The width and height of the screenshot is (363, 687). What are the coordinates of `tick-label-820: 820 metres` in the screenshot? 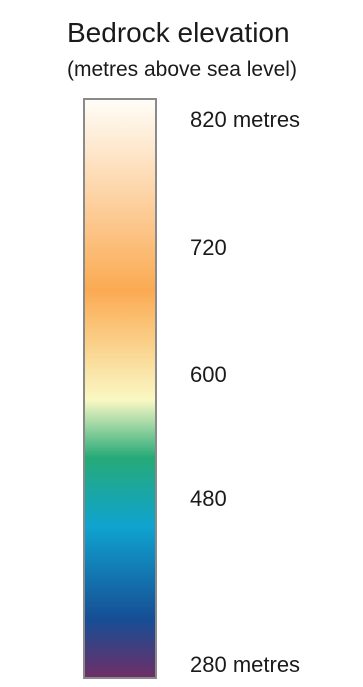 It's located at (245, 119).